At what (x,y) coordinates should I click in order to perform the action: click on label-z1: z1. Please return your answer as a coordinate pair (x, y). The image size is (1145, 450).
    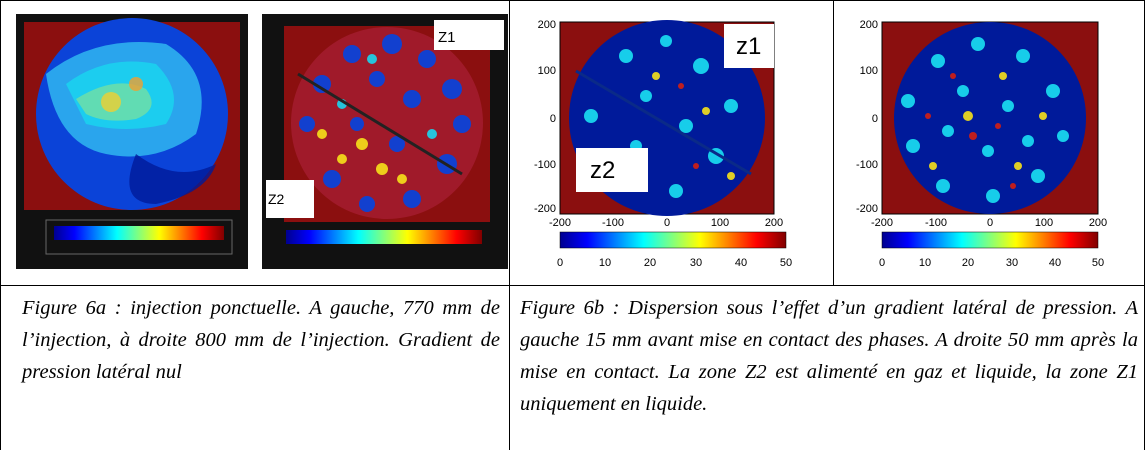
    Looking at the image, I should click on (748, 46).